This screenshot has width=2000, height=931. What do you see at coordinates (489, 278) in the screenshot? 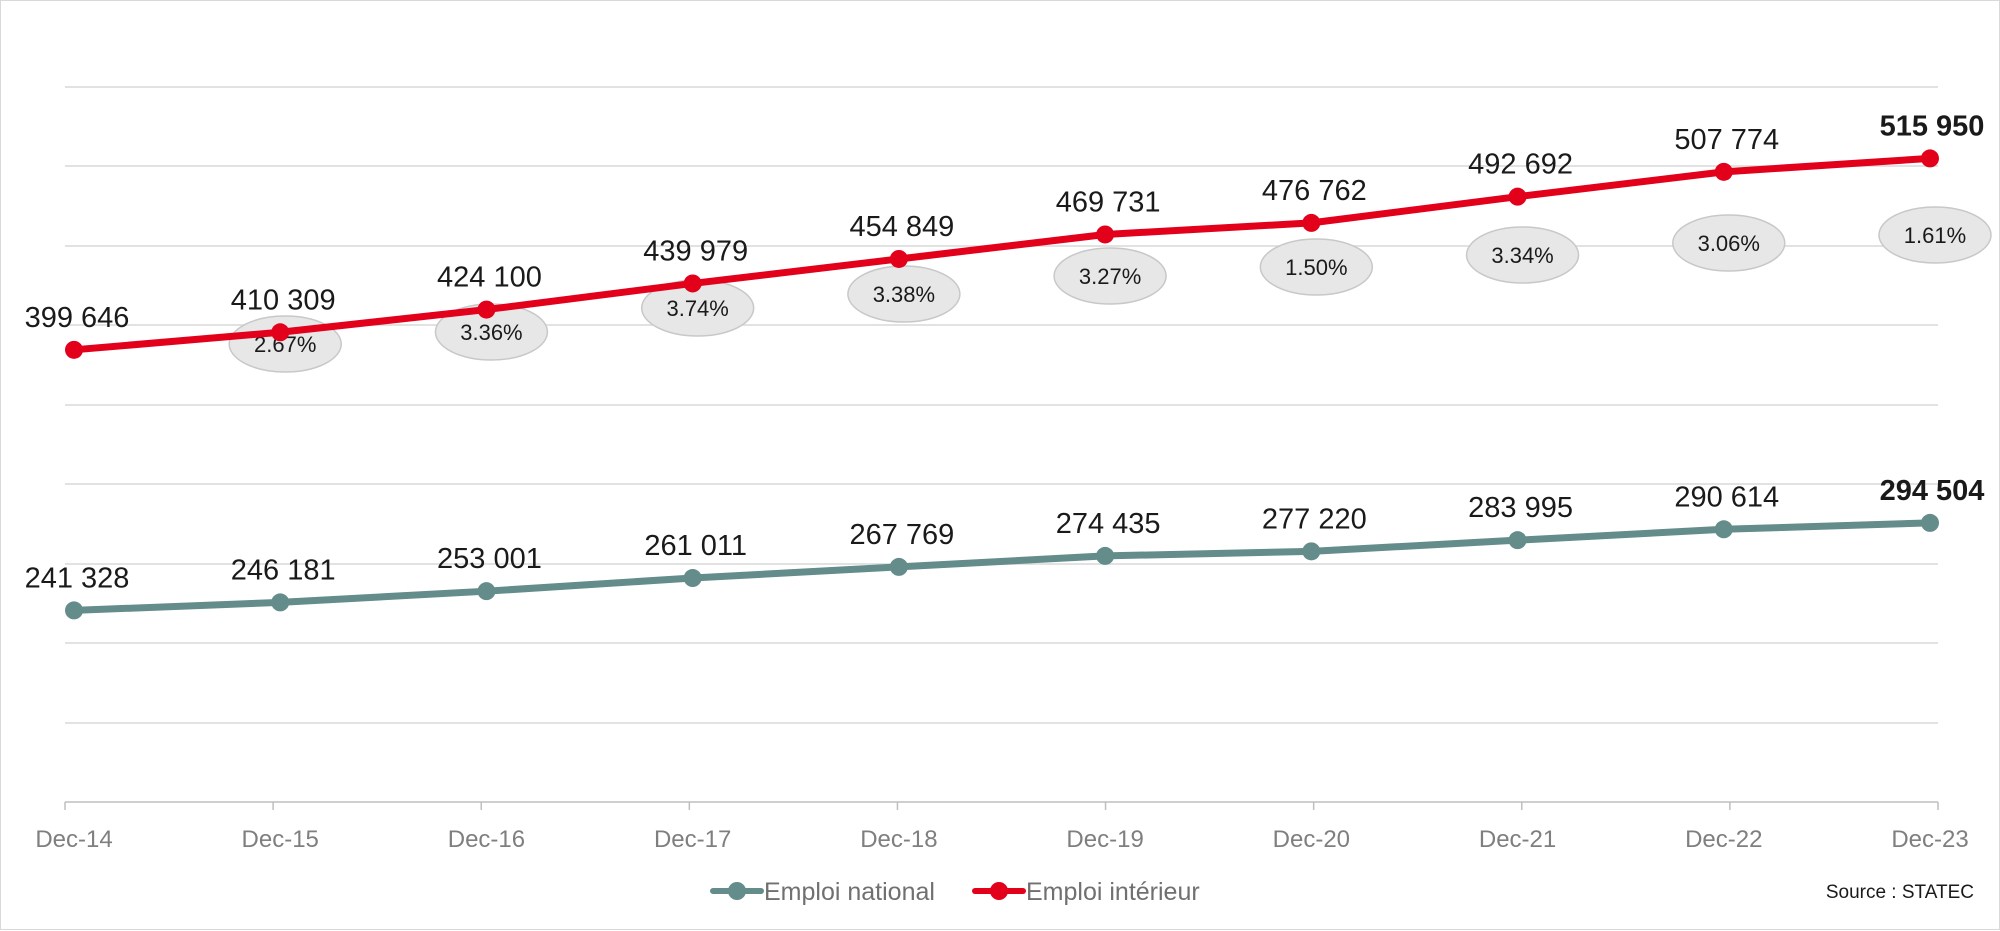
I see `data-label-emploi-int-rieur: 424 100` at bounding box center [489, 278].